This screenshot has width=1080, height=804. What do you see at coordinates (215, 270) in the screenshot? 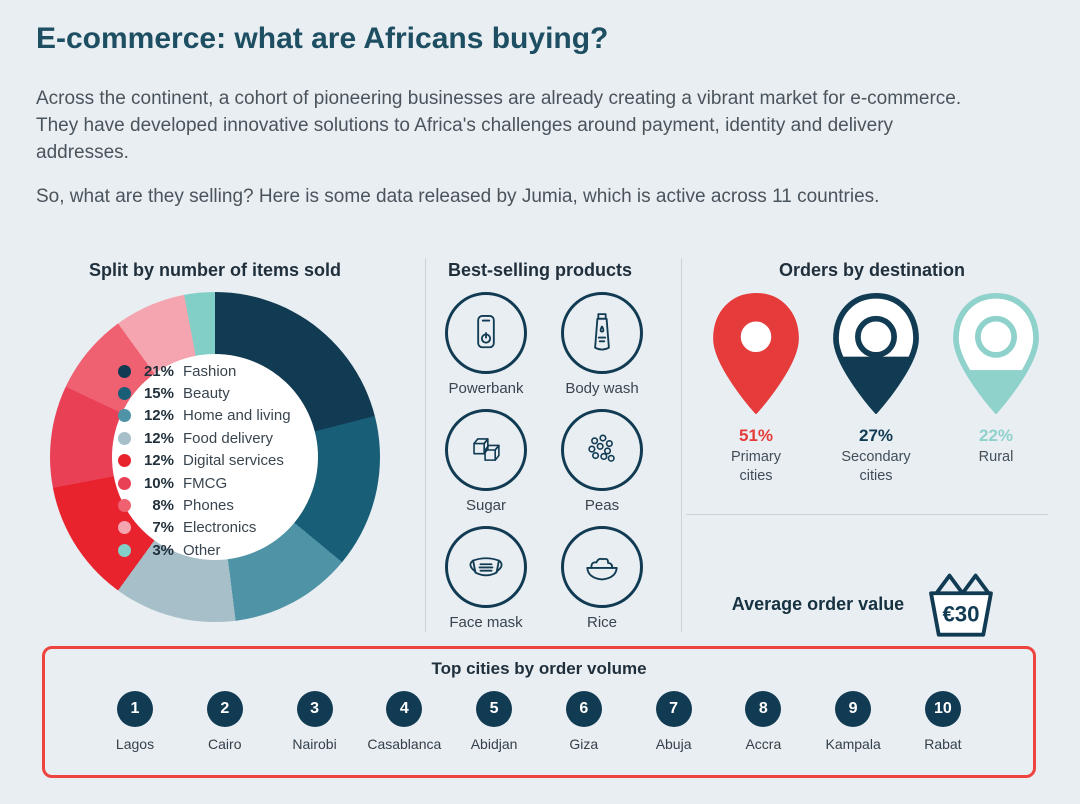
I see `donut-section-title: Split by number of items sold` at bounding box center [215, 270].